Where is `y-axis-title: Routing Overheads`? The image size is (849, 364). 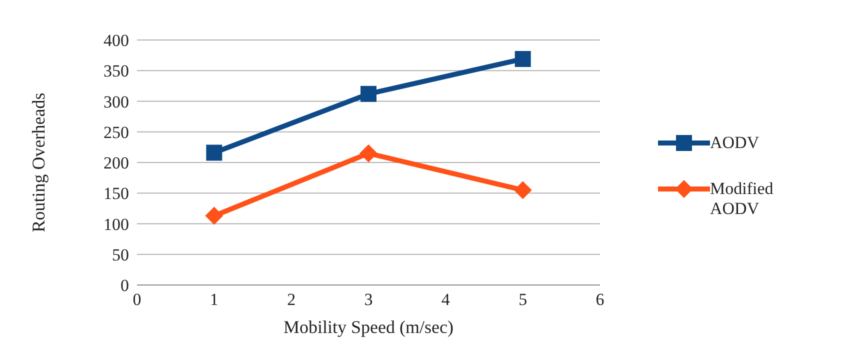
y-axis-title: Routing Overheads is located at coordinates (38, 162).